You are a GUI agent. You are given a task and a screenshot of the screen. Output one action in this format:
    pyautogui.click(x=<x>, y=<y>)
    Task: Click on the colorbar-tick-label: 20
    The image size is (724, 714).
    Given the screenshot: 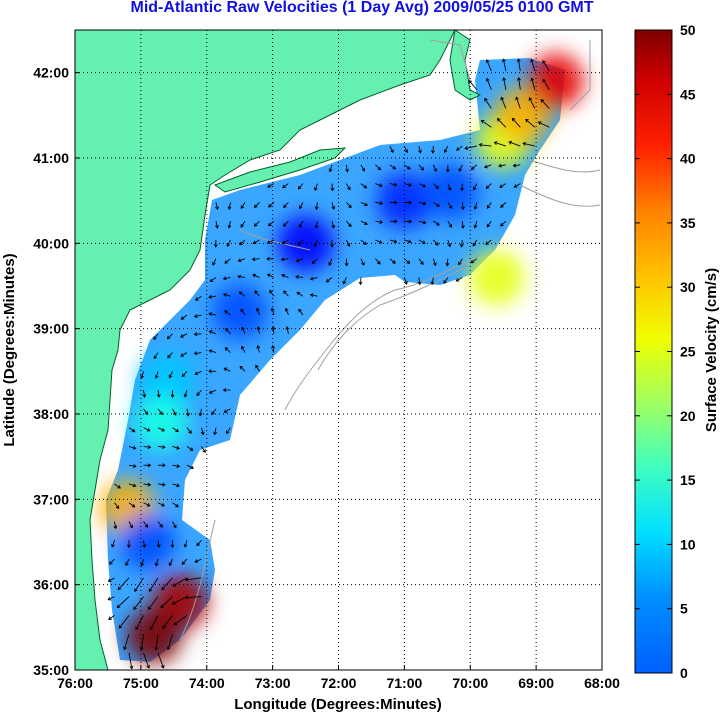 What is the action you would take?
    pyautogui.click(x=688, y=416)
    